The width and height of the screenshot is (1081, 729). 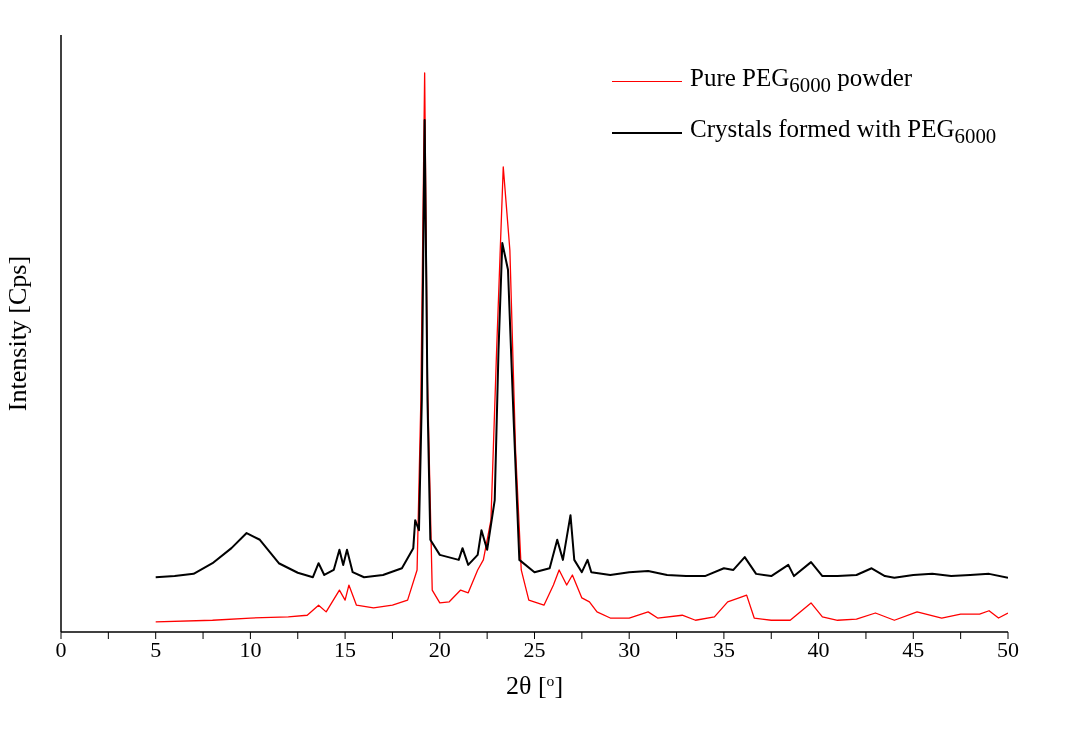 I want to click on x-tick-label: 10, so click(x=250, y=649).